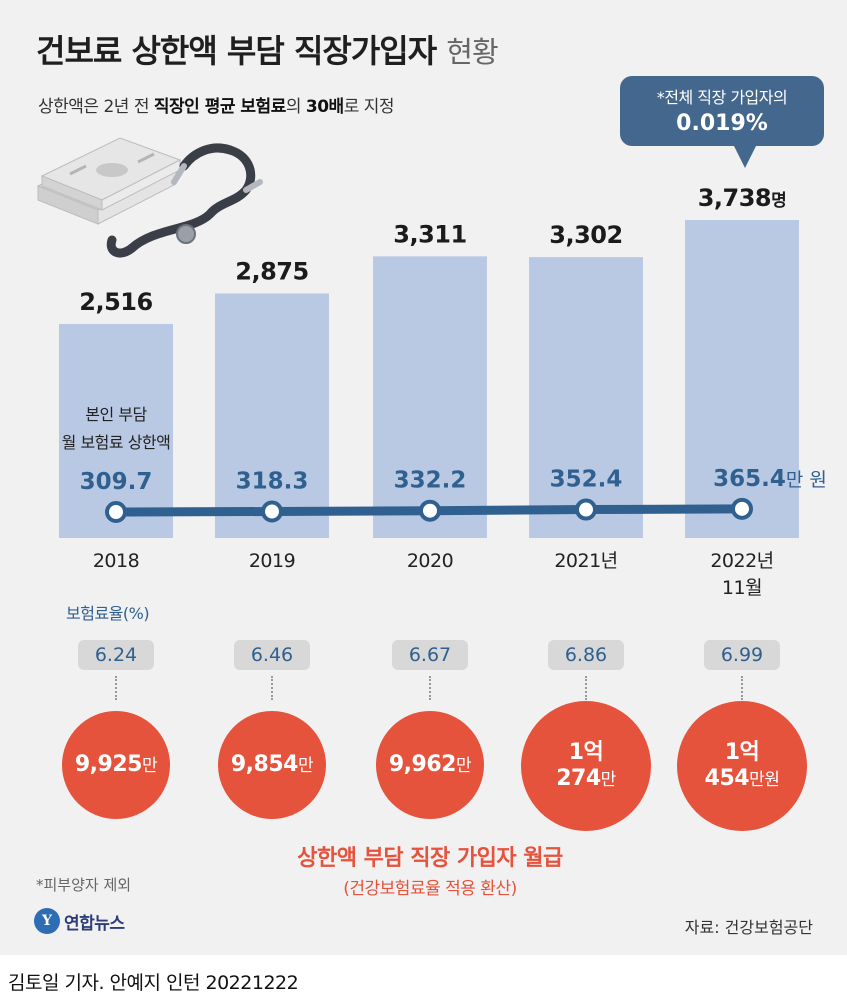 This screenshot has height=1005, width=847. I want to click on bar-value-label: 3,311, so click(429, 234).